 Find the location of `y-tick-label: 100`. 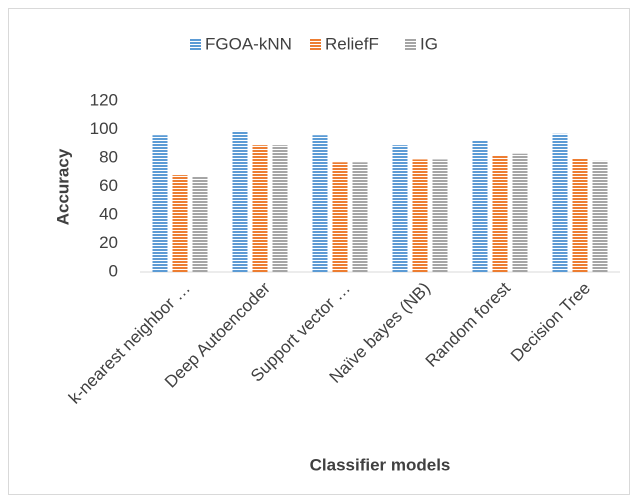

y-tick-label: 100 is located at coordinates (104, 128).